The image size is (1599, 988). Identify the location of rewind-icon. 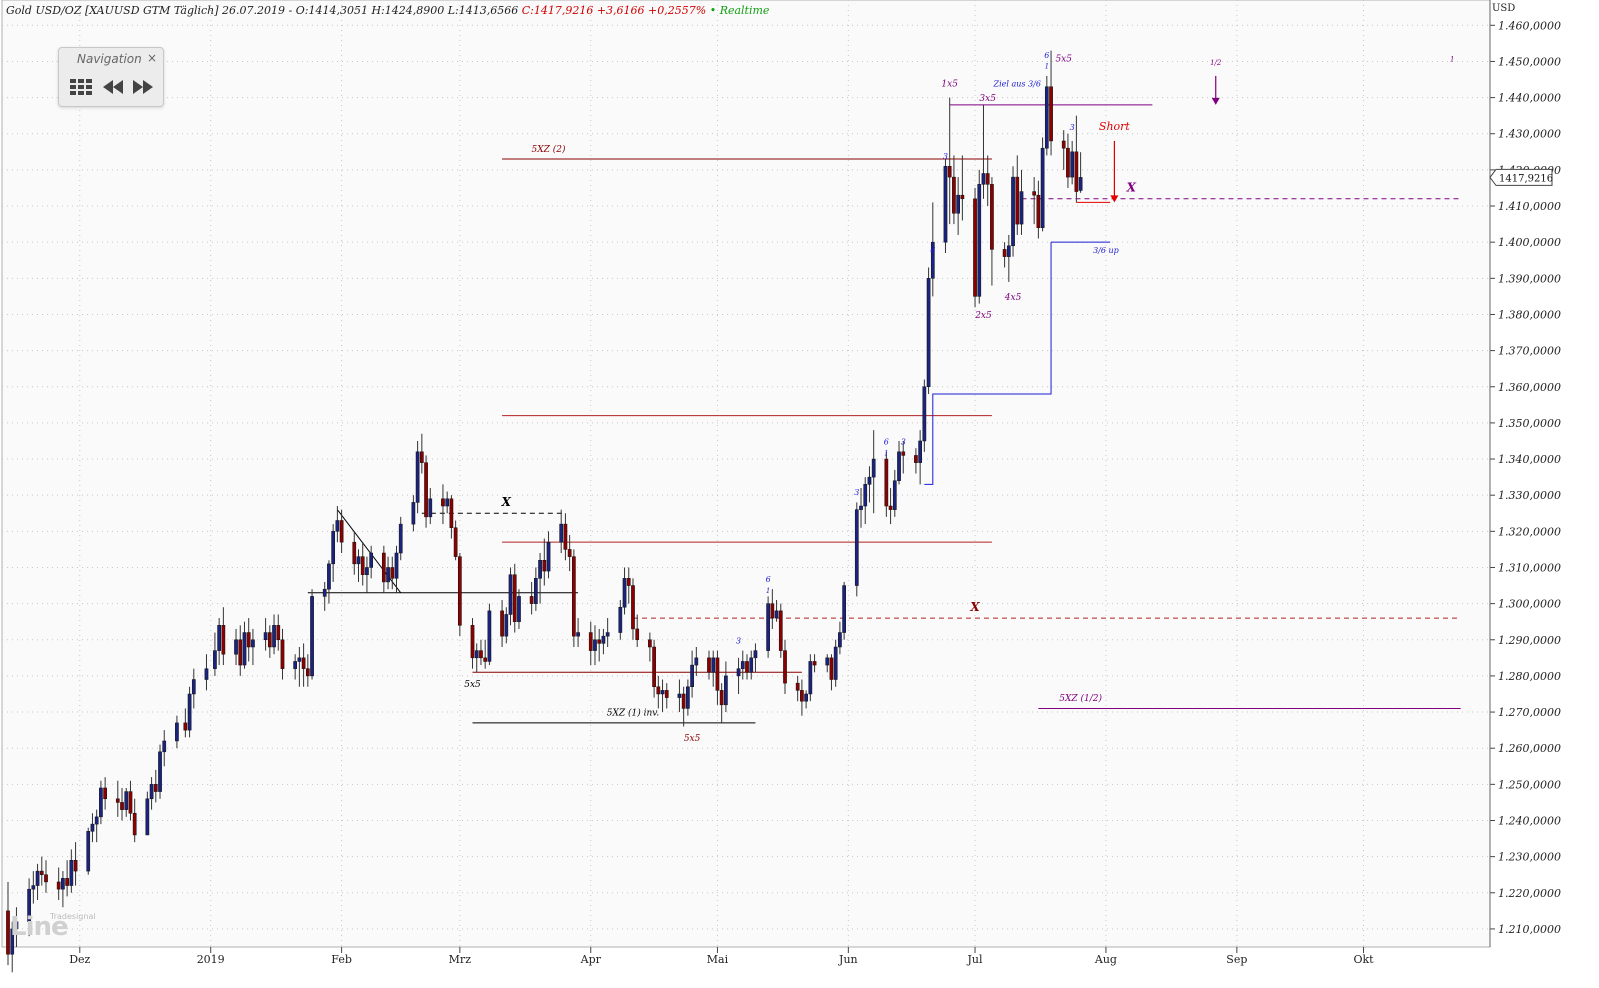
(113, 87).